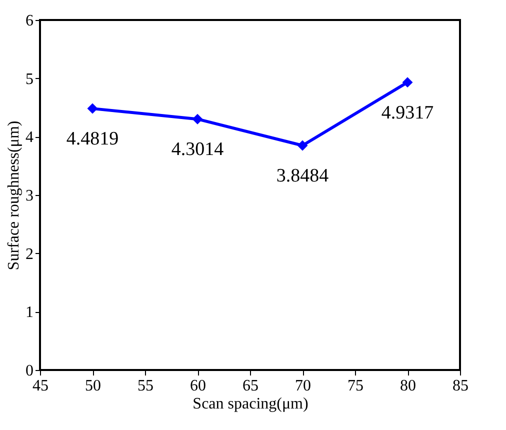  What do you see at coordinates (30, 21) in the screenshot?
I see `y-tick-label: 6` at bounding box center [30, 21].